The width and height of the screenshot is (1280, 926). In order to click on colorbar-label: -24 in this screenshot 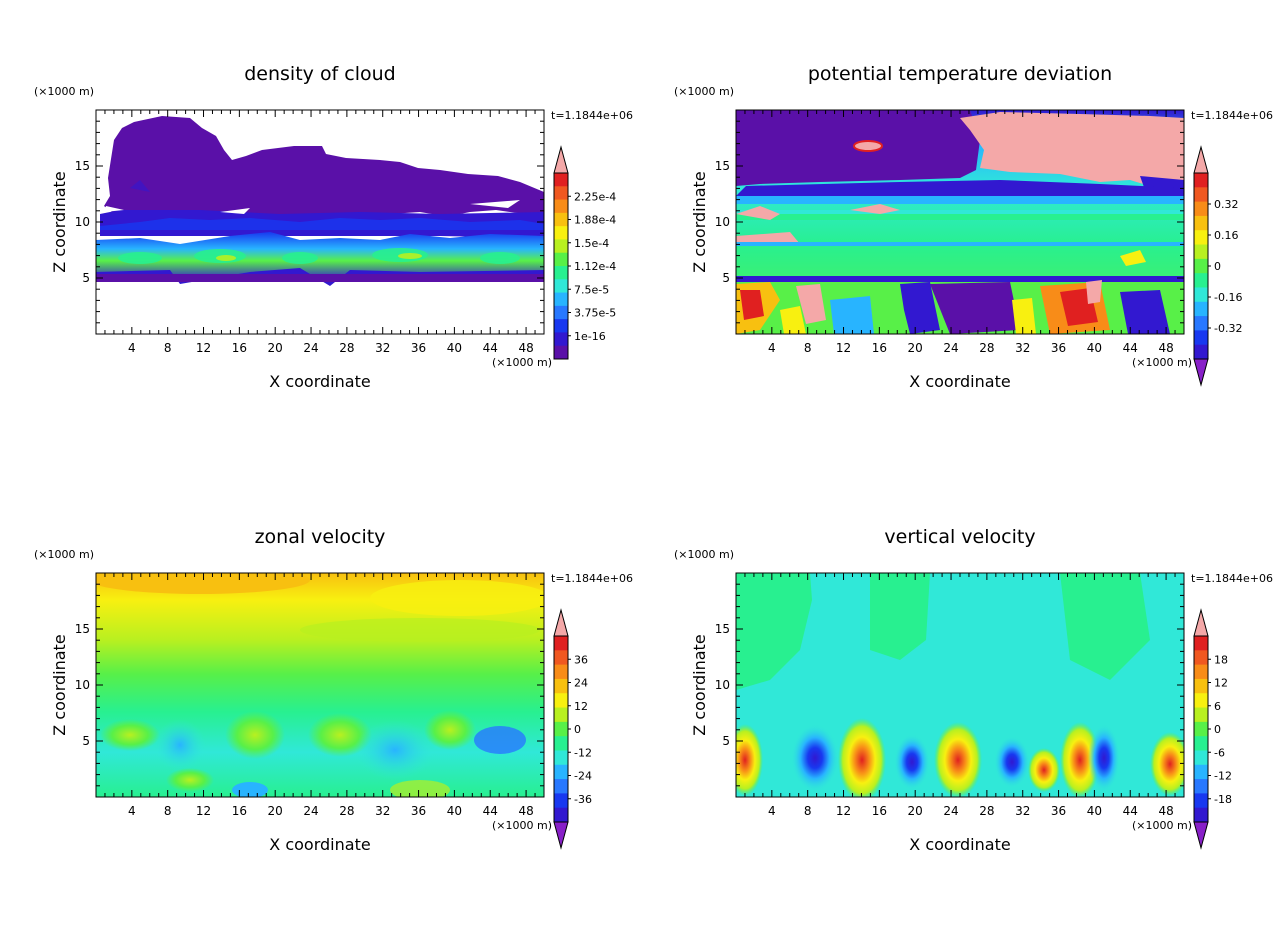, I will do `click(583, 776)`.